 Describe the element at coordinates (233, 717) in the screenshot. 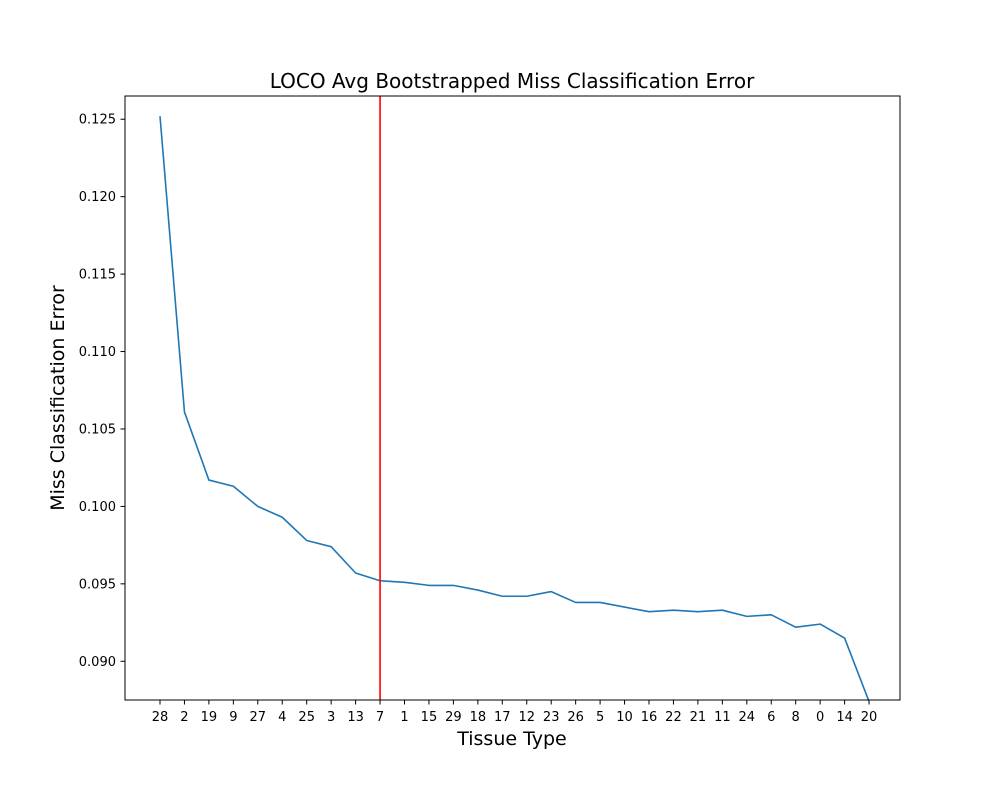

I see `x-tick-label: 9` at that location.